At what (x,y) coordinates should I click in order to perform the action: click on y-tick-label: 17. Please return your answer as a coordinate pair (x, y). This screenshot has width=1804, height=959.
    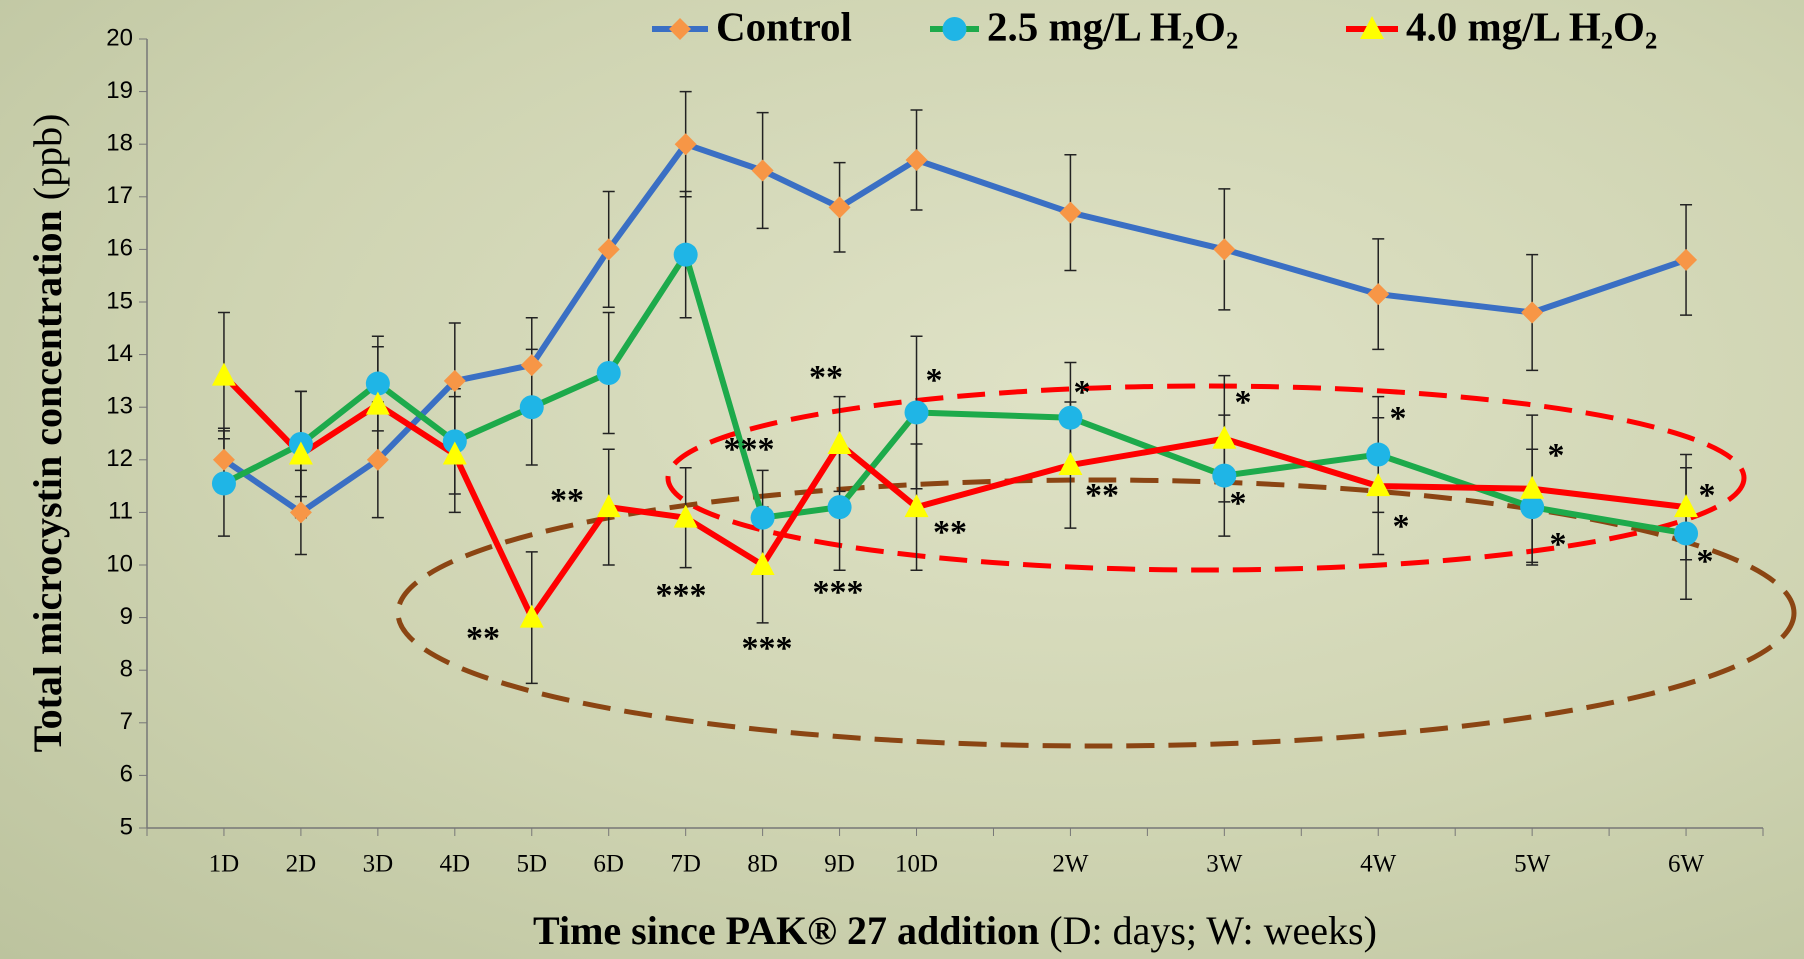
    Looking at the image, I should click on (119, 195).